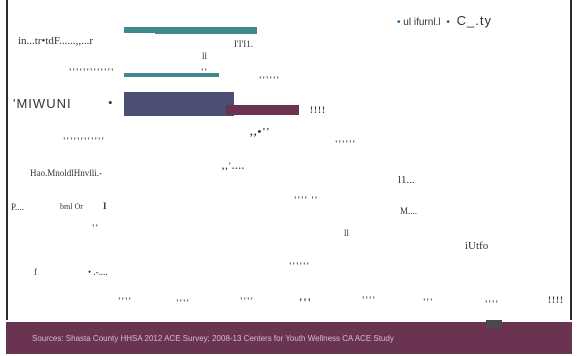  I want to click on bar-s2-c2, so click(171, 75).